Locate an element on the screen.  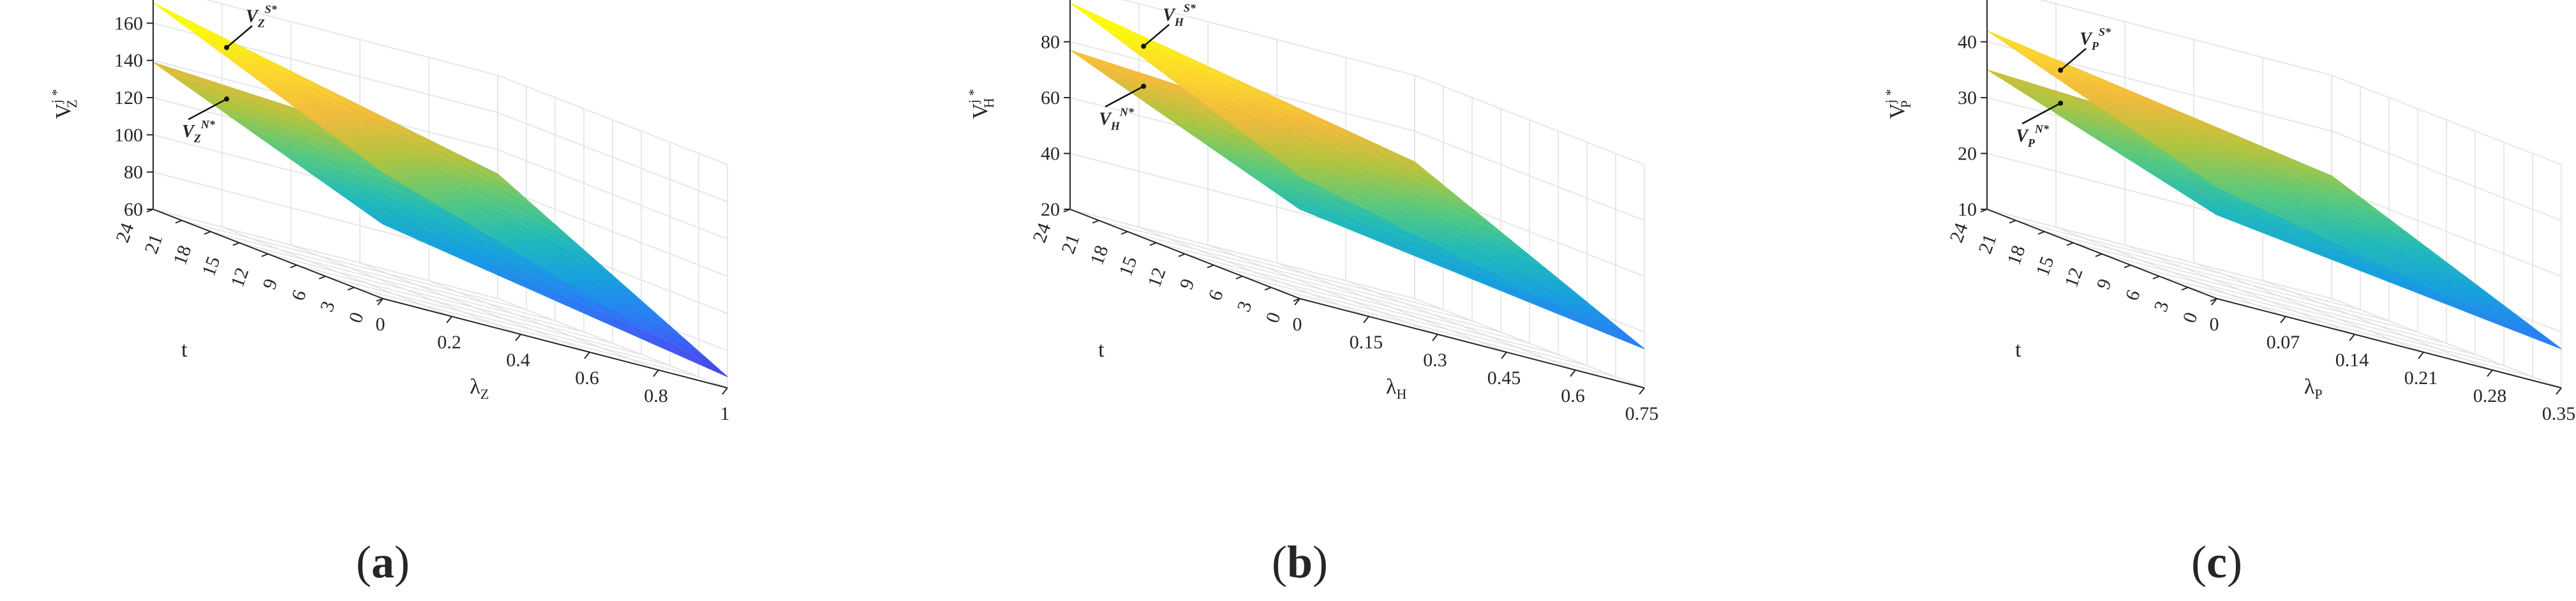
panel-caption: (c) is located at coordinates (2216, 562).